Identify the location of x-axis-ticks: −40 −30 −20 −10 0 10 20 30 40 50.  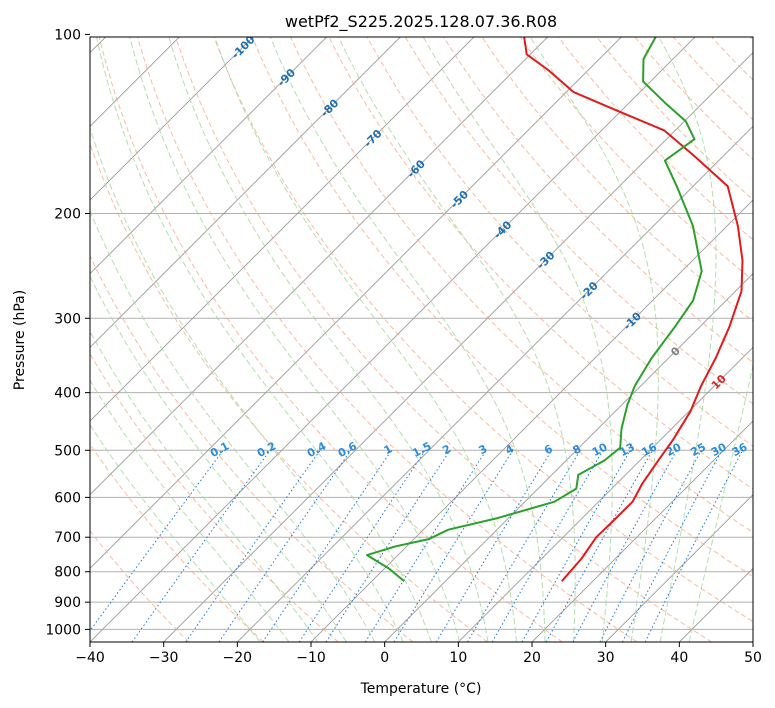
(418, 654).